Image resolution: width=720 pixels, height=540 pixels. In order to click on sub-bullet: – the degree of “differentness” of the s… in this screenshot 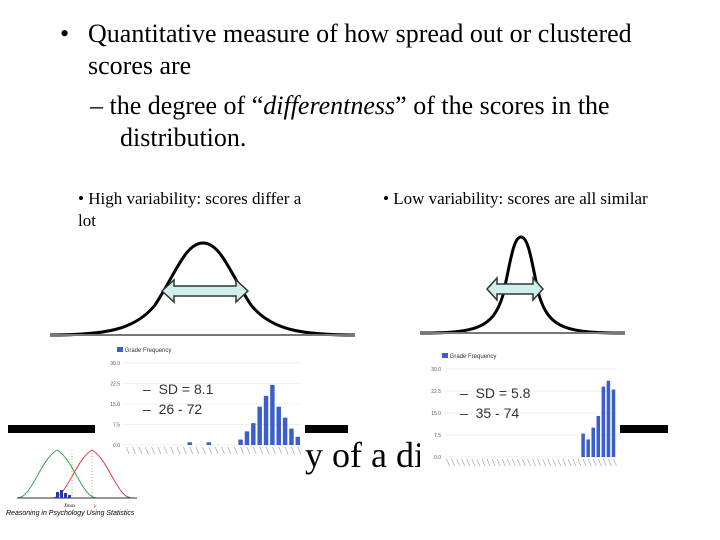, I will do `click(390, 122)`.